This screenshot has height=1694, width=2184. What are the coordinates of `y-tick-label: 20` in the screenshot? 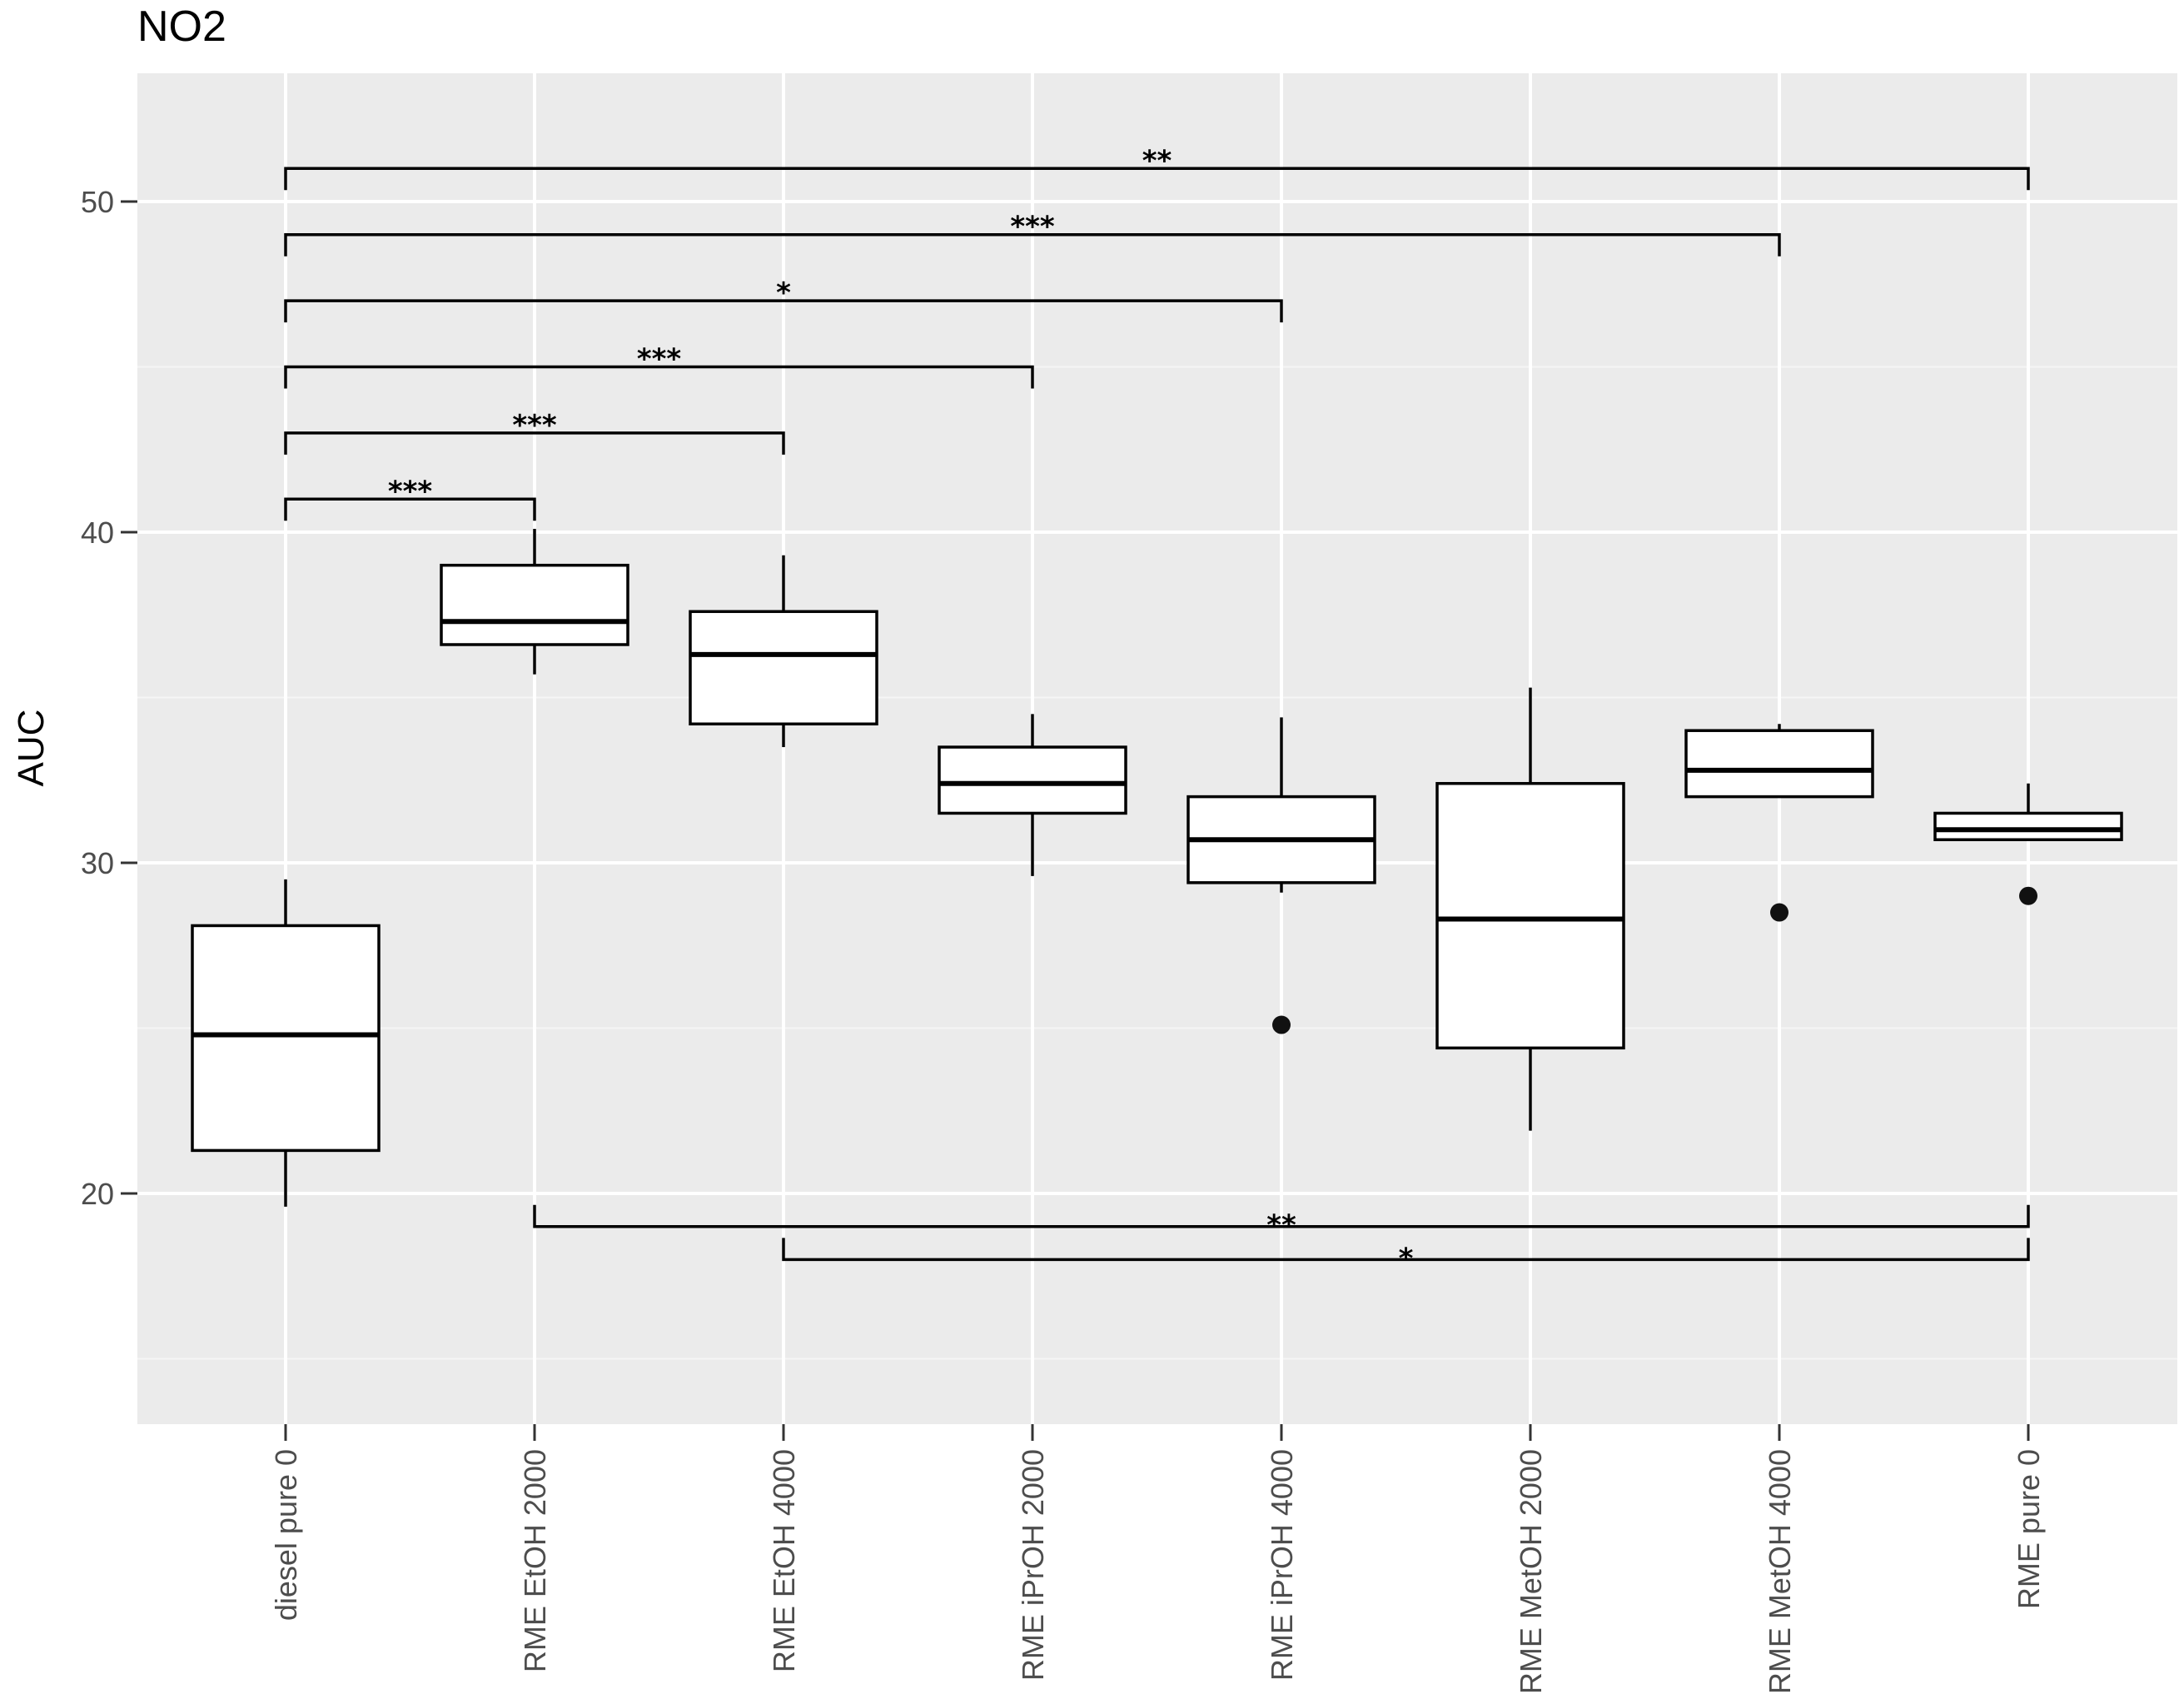 It's located at (97, 1194).